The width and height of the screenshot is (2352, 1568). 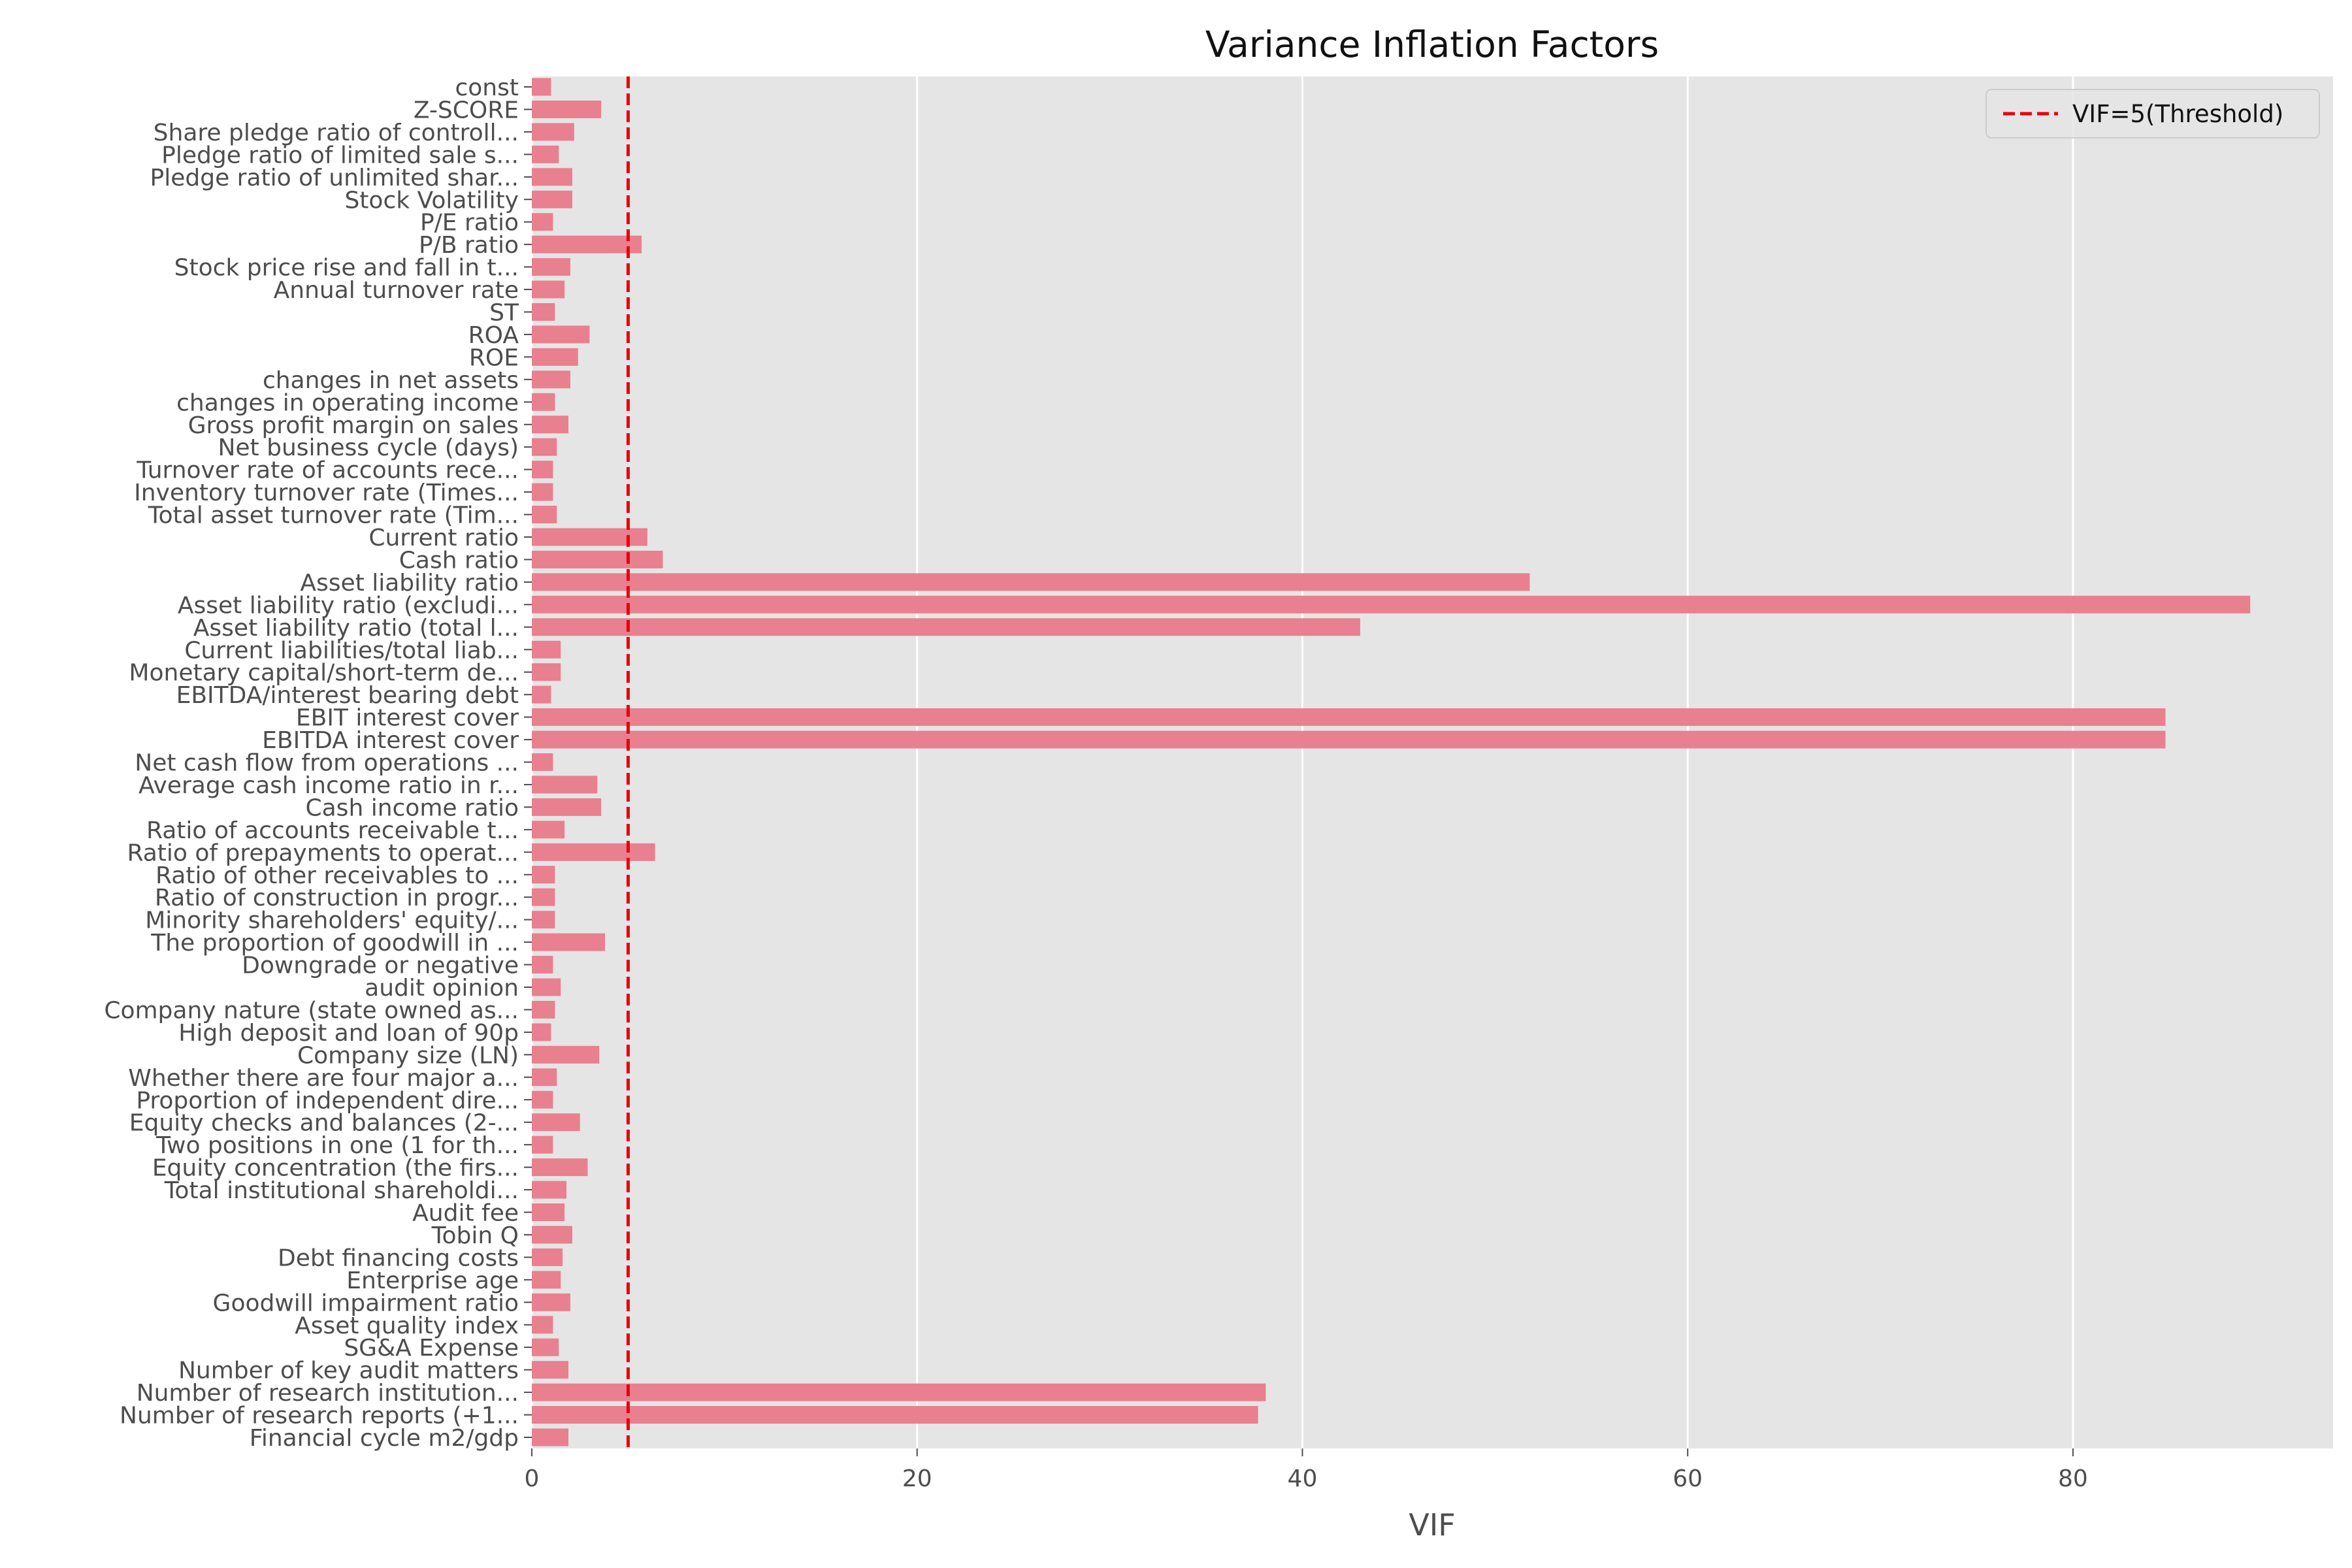 I want to click on legend-threshold-label: VIF=5(Threshold), so click(x=2177, y=114).